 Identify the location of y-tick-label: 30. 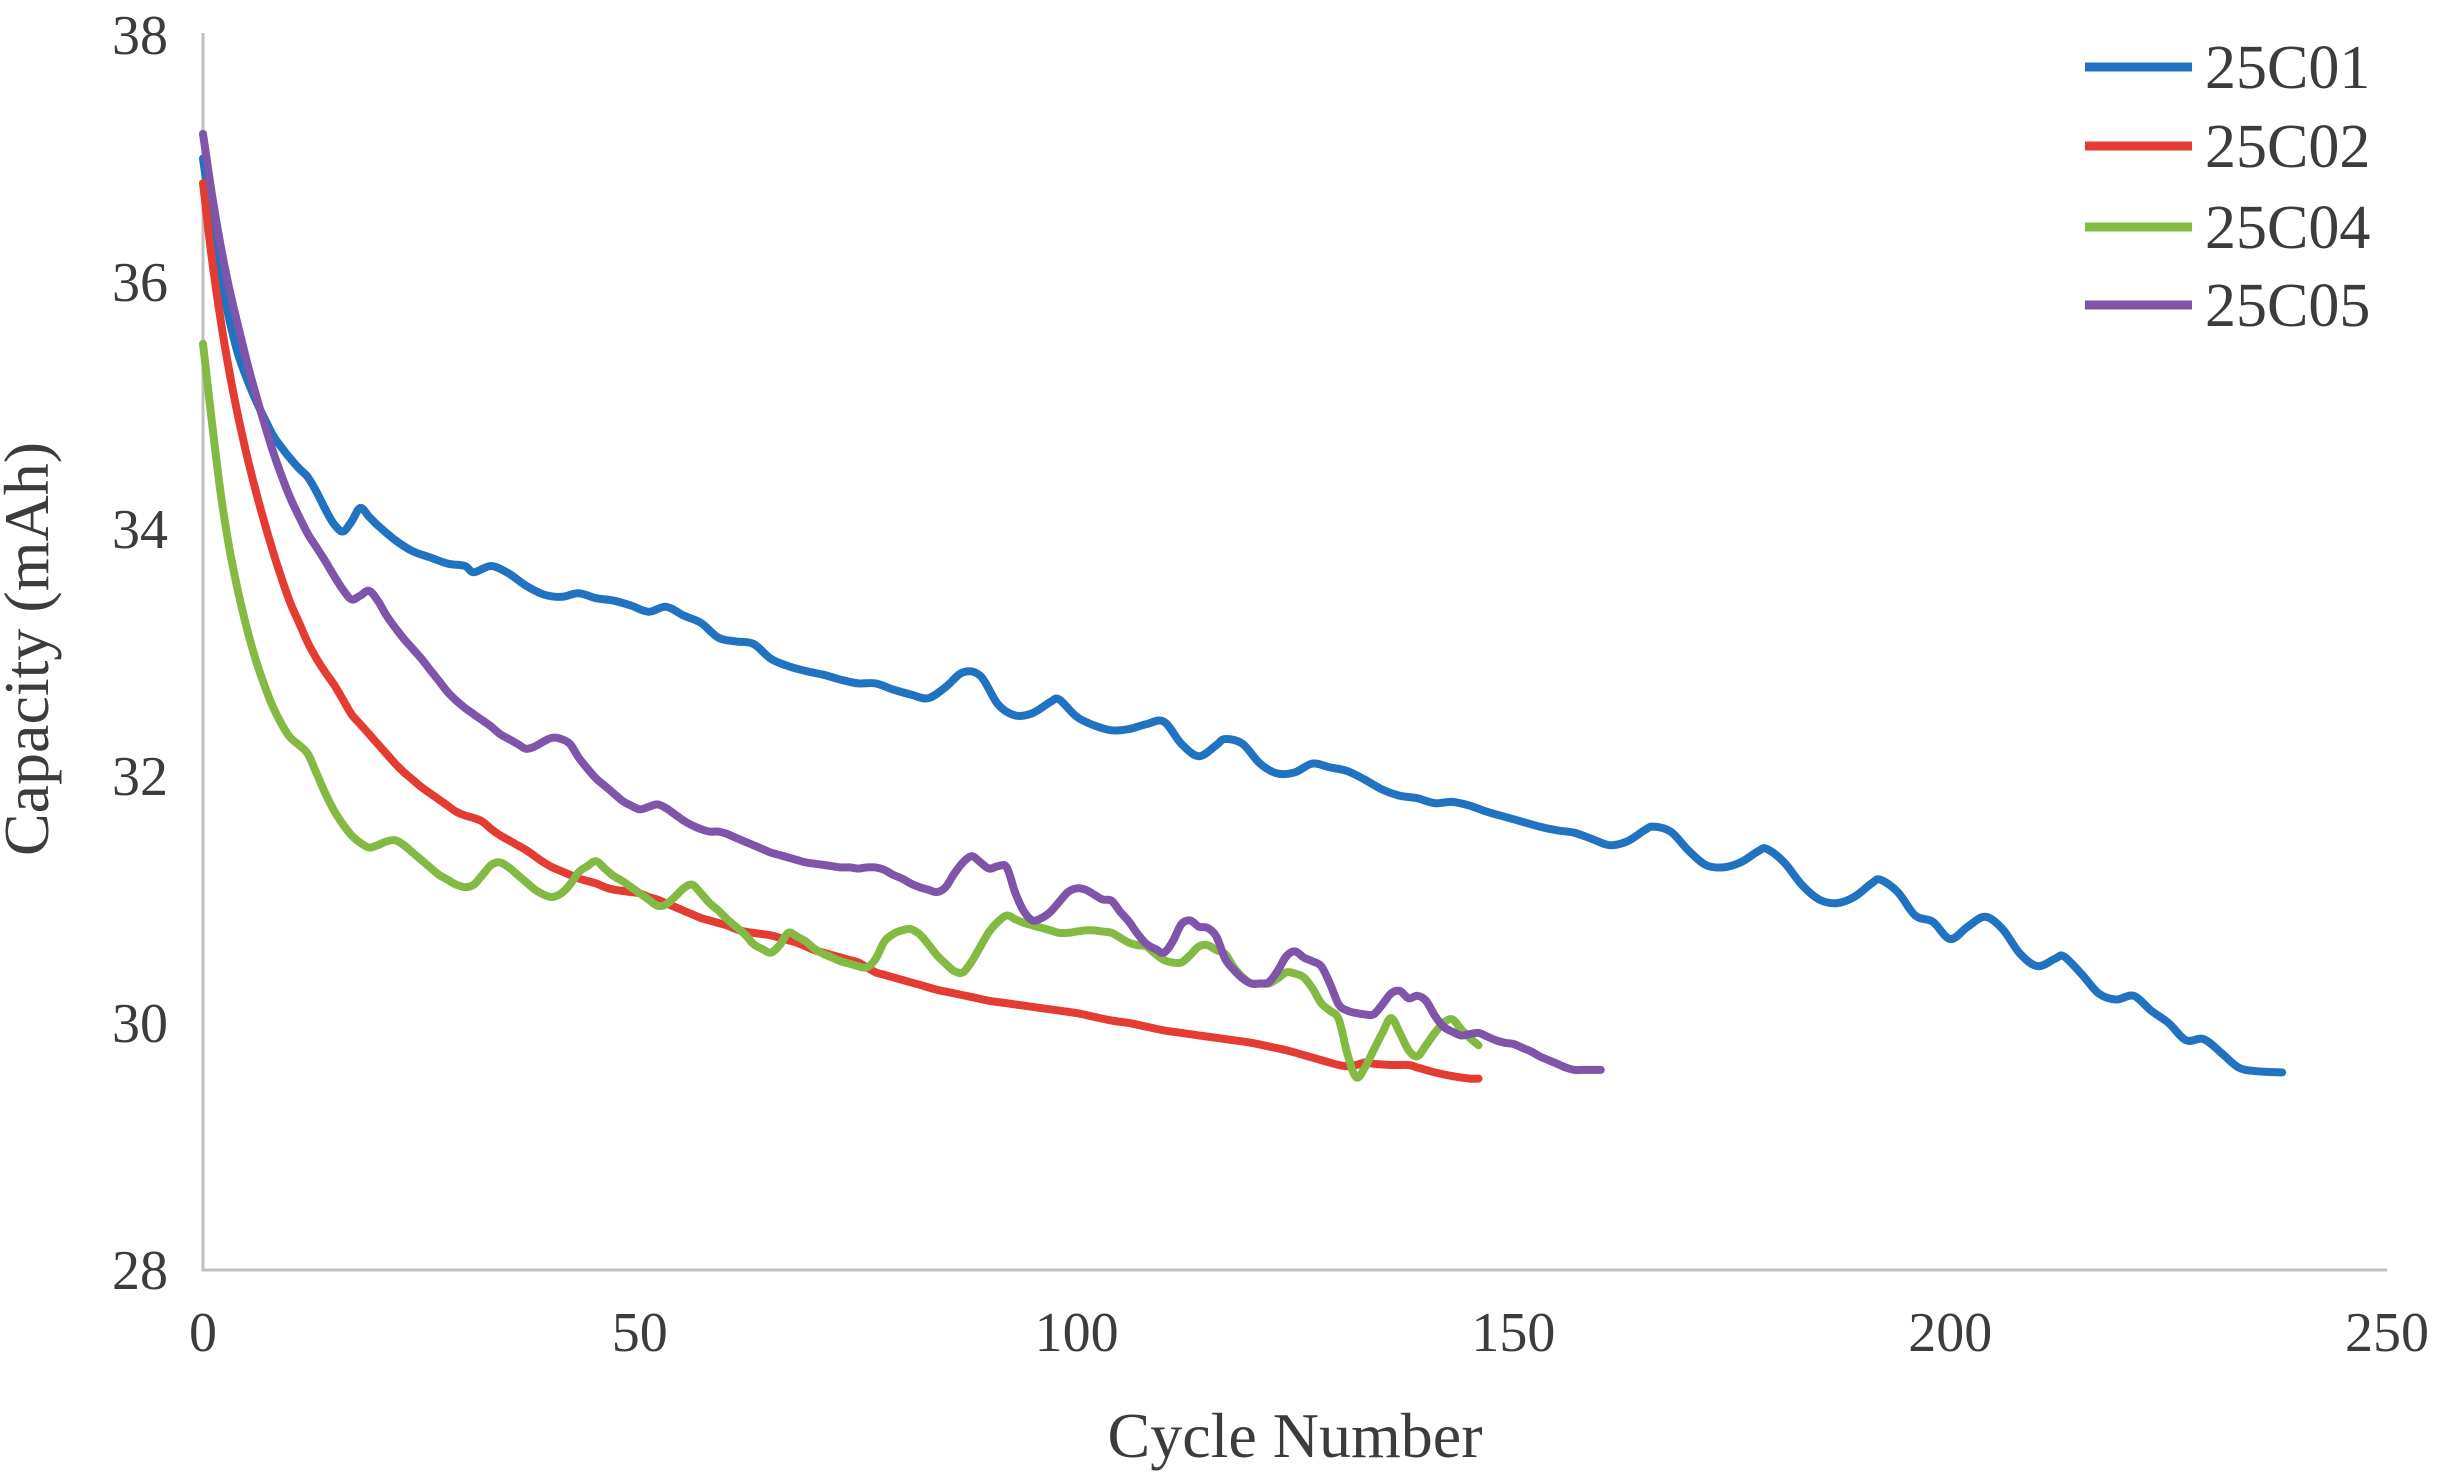
(140, 1024).